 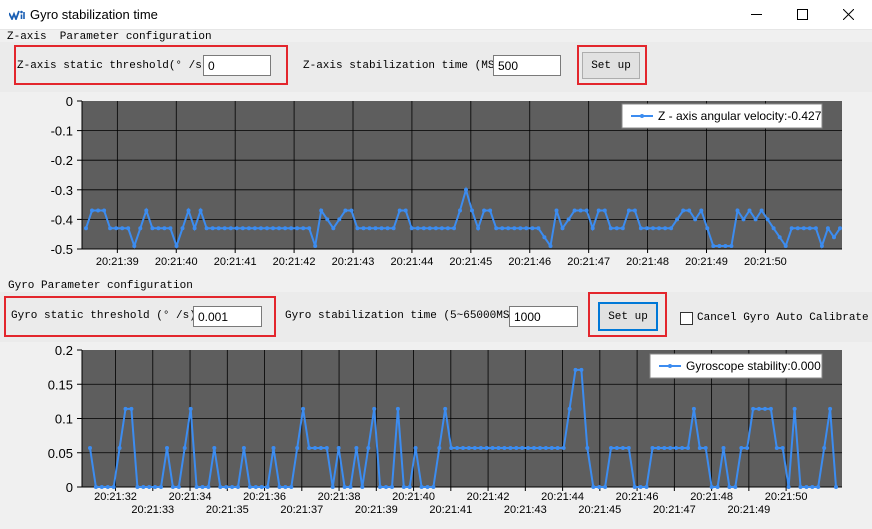 What do you see at coordinates (301, 510) in the screenshot?
I see `chart2-x-tick-label: 20:21:37` at bounding box center [301, 510].